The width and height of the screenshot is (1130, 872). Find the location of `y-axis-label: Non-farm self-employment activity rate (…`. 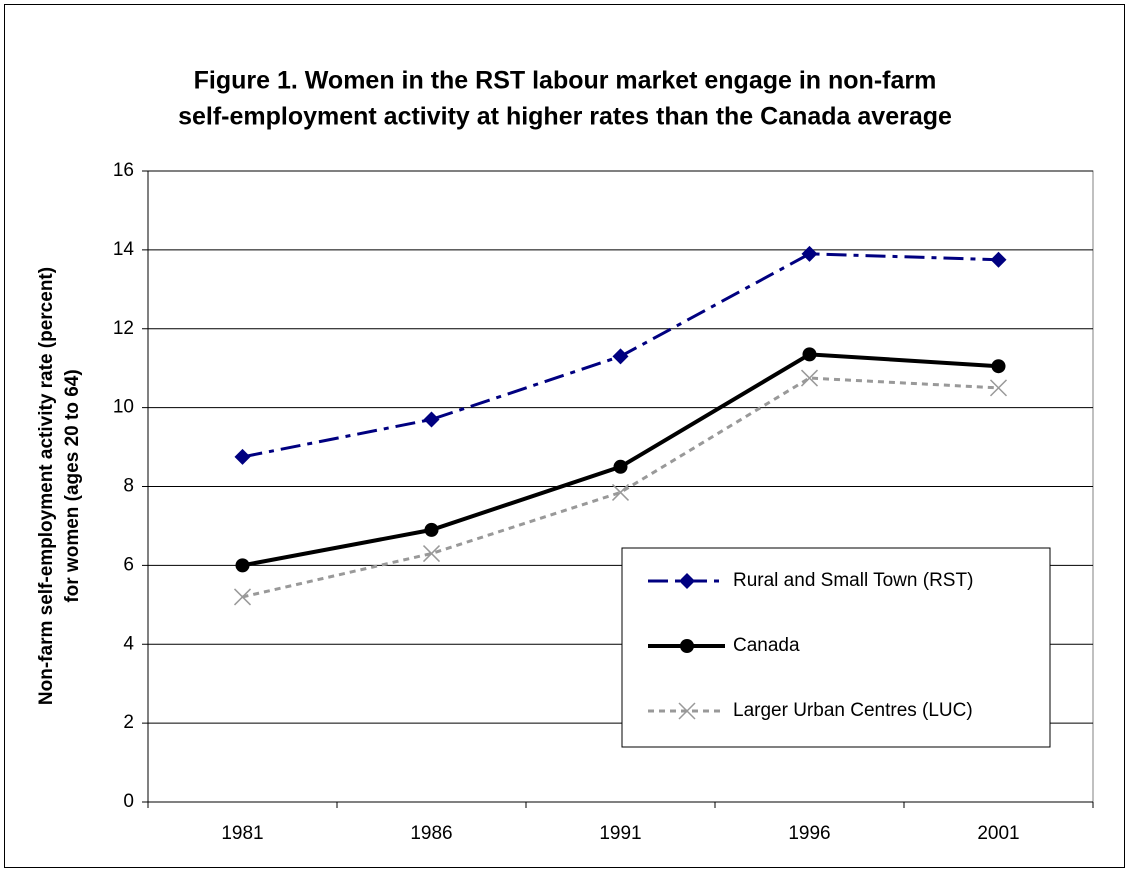

y-axis-label: Non-farm self-employment activity rate (… is located at coordinates (59, 486).